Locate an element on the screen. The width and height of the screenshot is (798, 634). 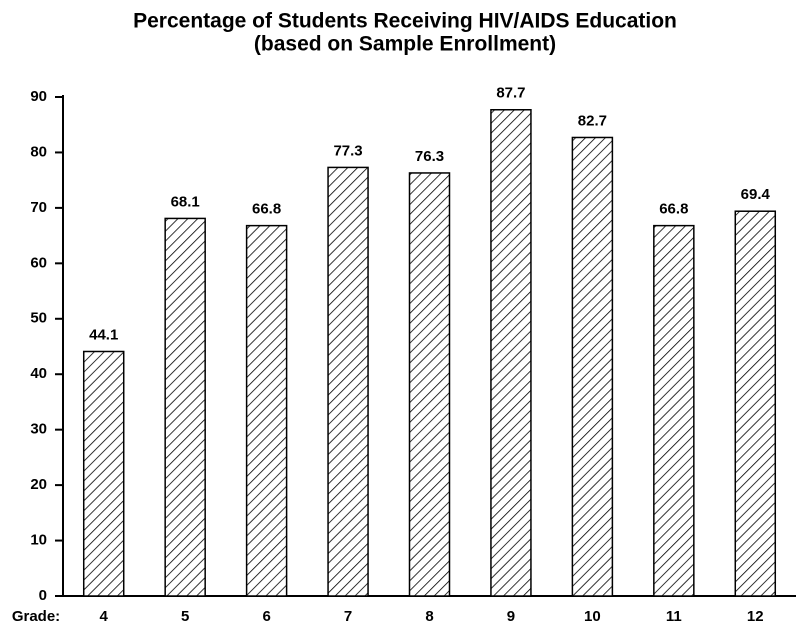
chart-subtitle: (based on Sample Enrollment) is located at coordinates (405, 44).